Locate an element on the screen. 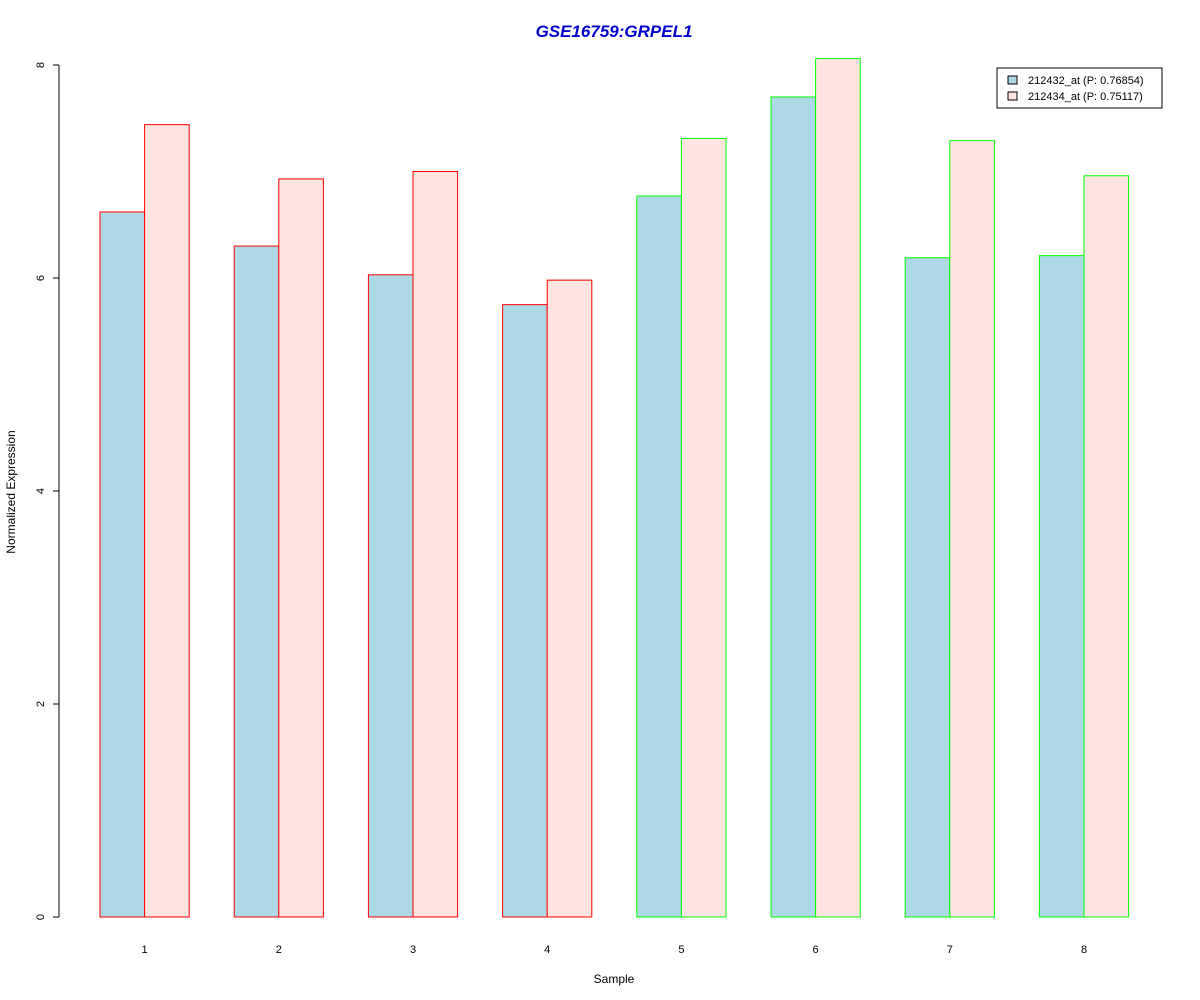 The width and height of the screenshot is (1200, 1000). x-tick-label: 3 is located at coordinates (413, 950).